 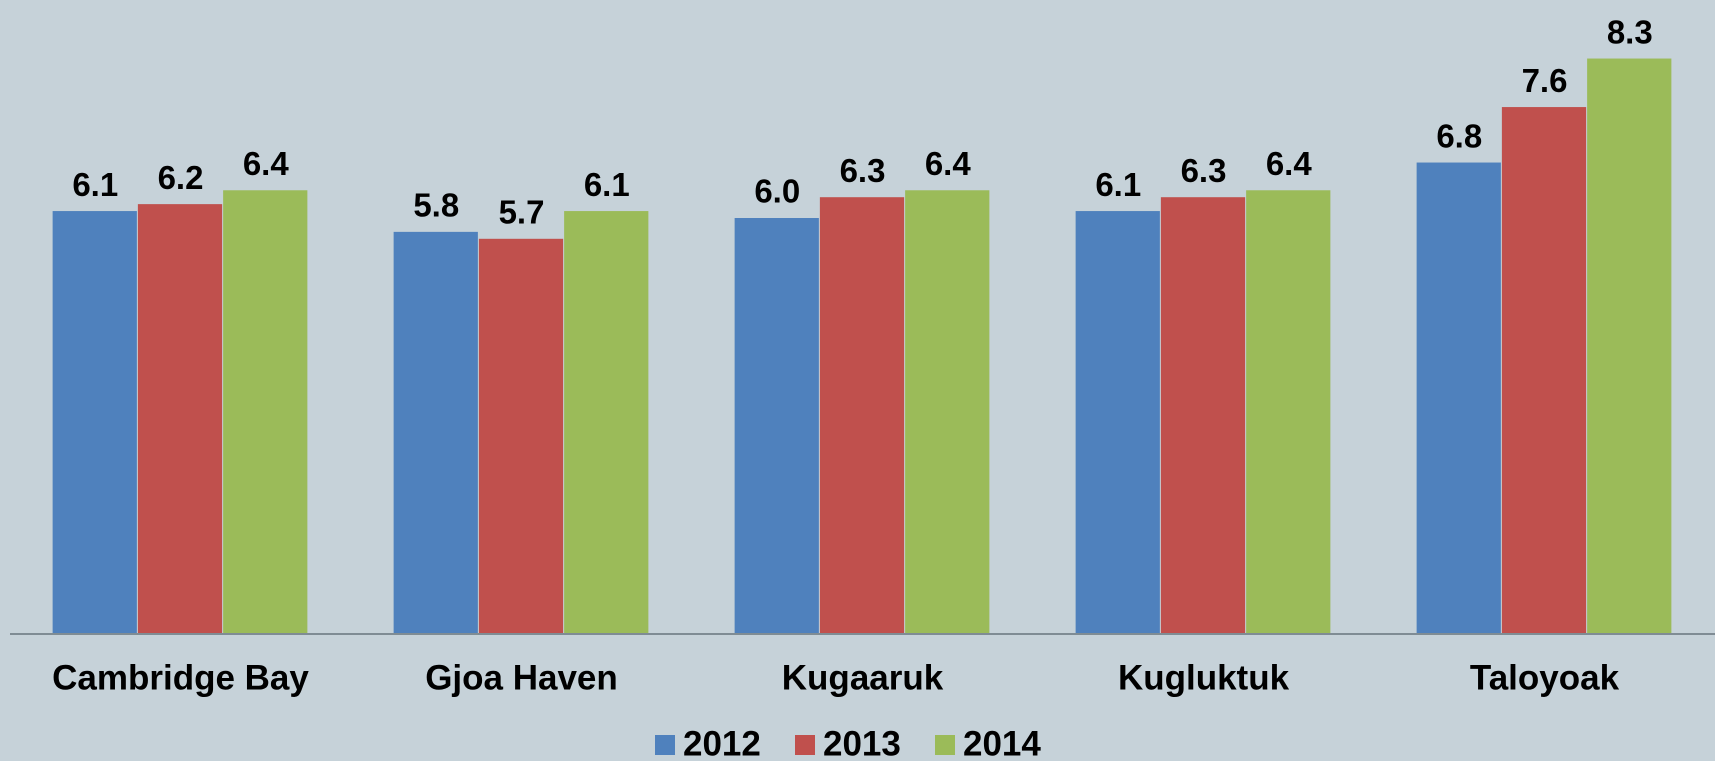 I want to click on data-label: 6.0, so click(x=777, y=191).